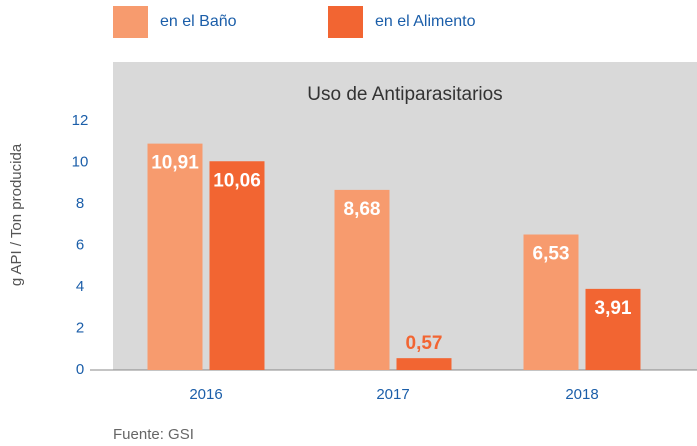  Describe the element at coordinates (198, 21) in the screenshot. I see `legend-label: en el Baño` at that location.